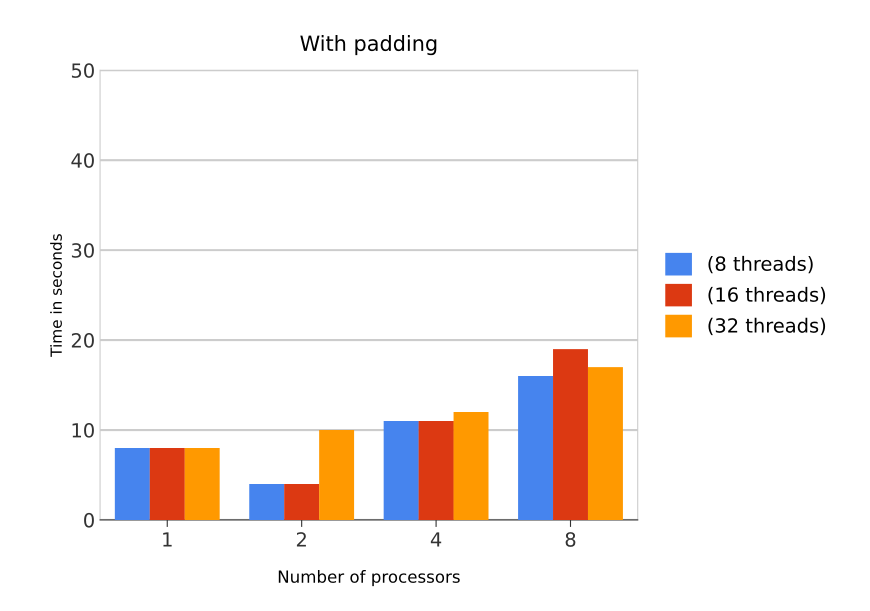 The image size is (870, 611). Describe the element at coordinates (369, 578) in the screenshot. I see `x-axis-title: Number of processors` at that location.